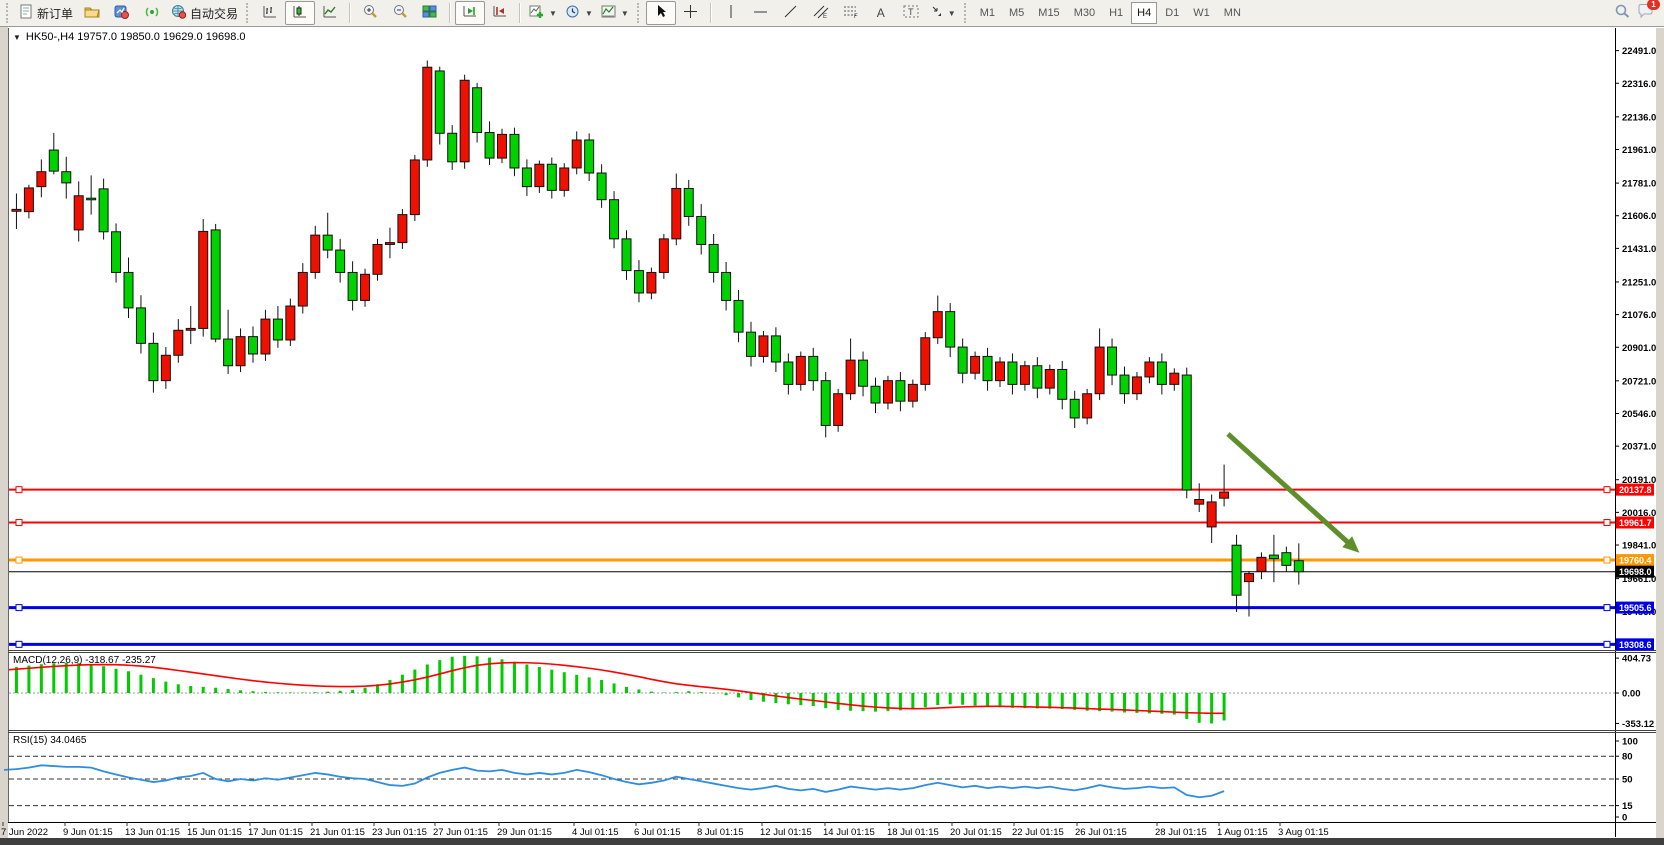  Describe the element at coordinates (987, 13) in the screenshot. I see `timeframe-m1-button: M1` at that location.